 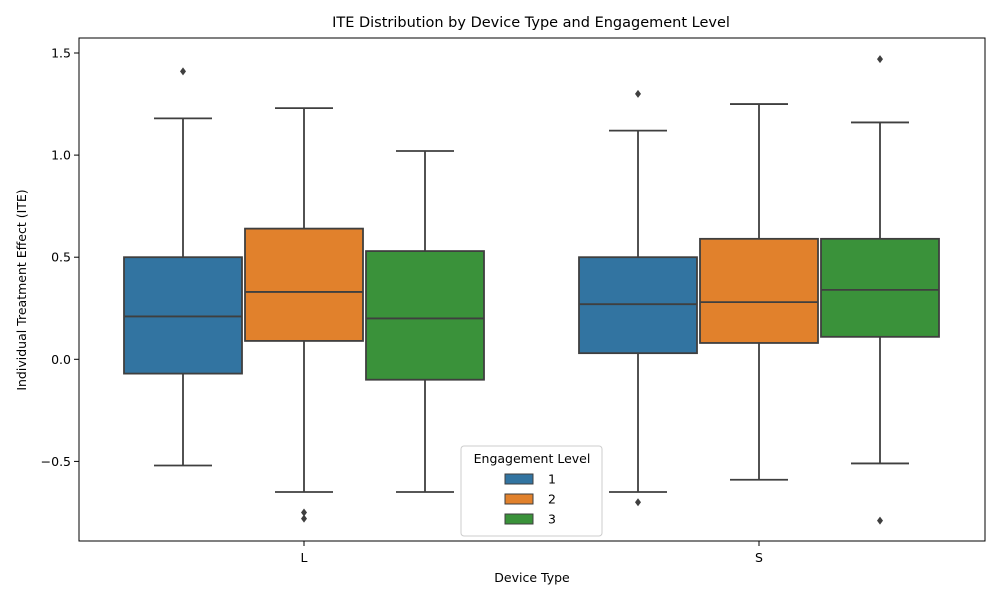 I want to click on x-axis-label: Device Type, so click(x=532, y=577).